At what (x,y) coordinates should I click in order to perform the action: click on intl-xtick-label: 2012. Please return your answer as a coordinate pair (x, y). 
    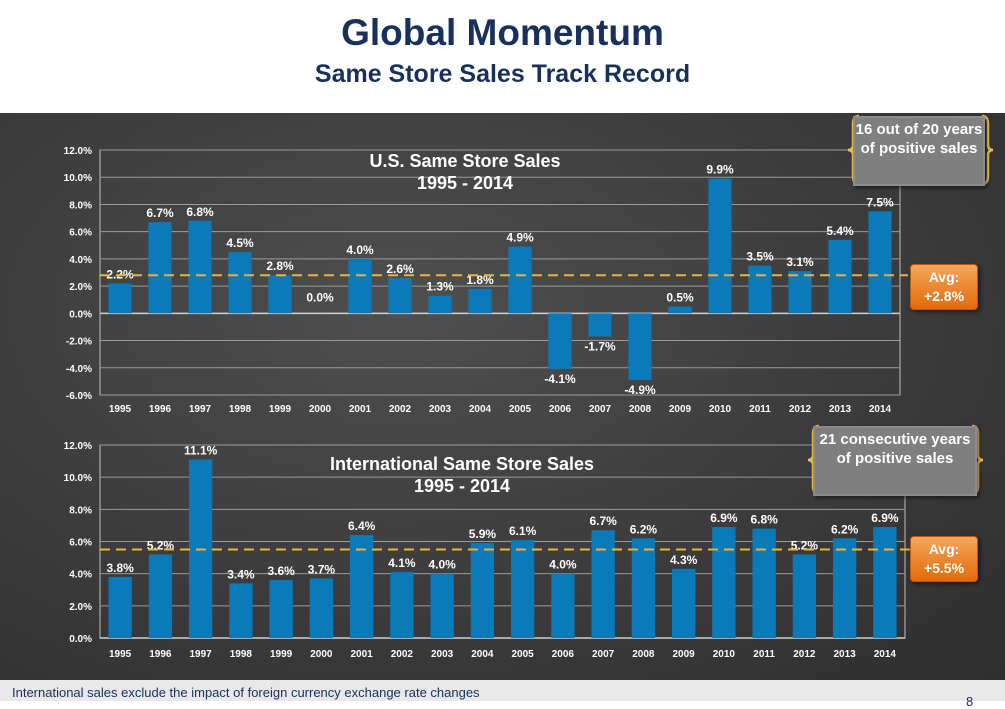
    Looking at the image, I should click on (804, 654).